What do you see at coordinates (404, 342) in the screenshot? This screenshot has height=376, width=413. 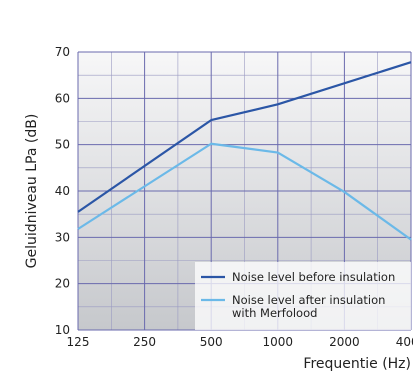 I see `x-tick-label: 4000` at bounding box center [404, 342].